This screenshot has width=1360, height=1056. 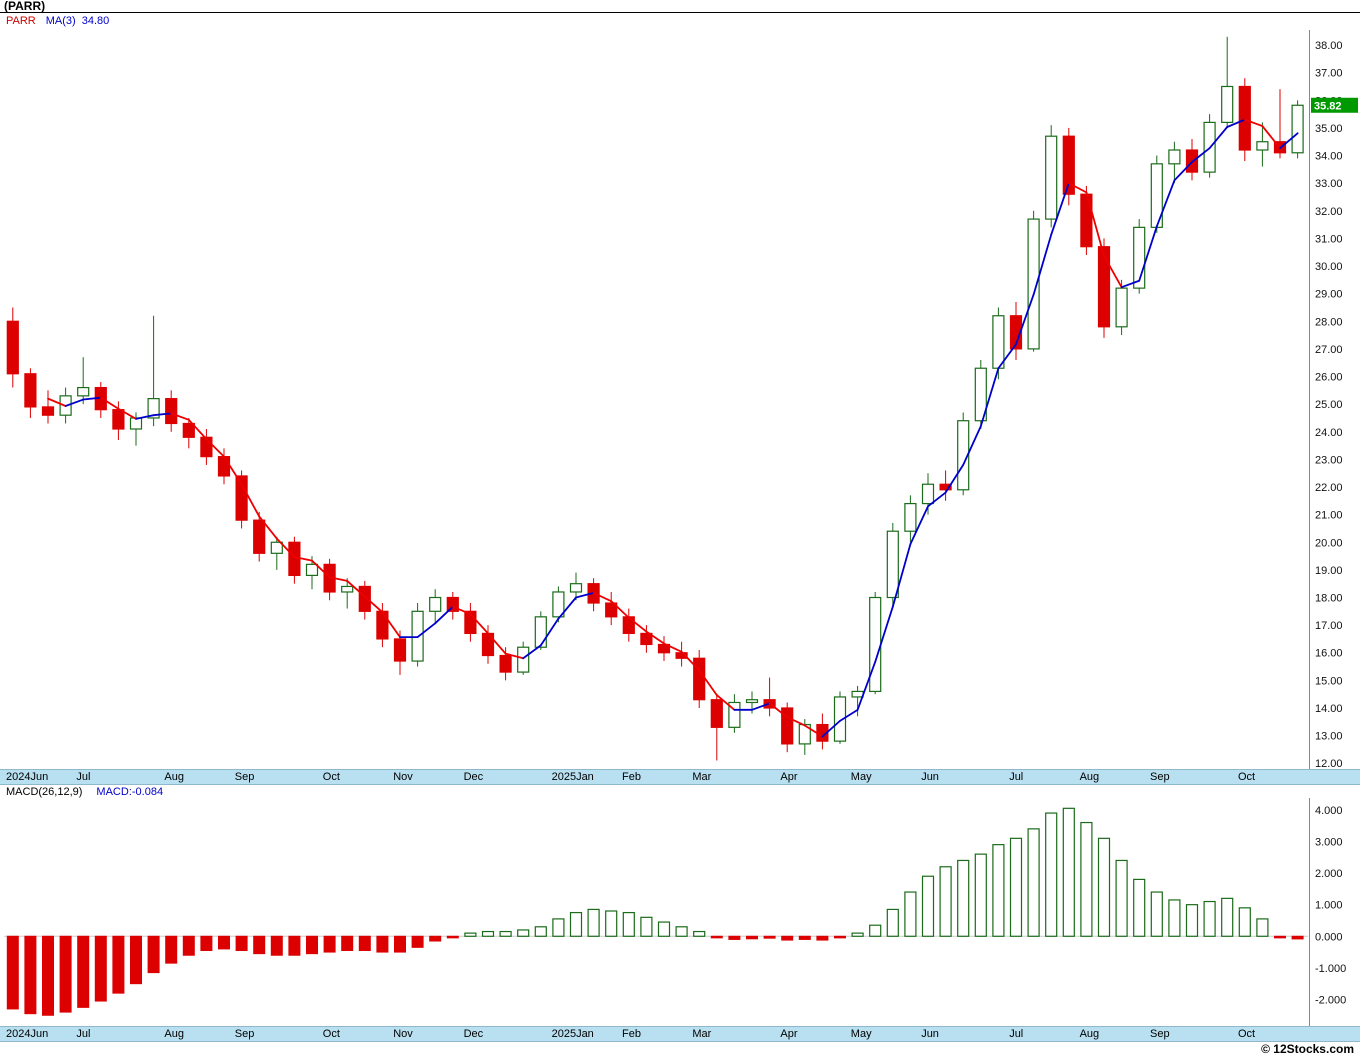 I want to click on svg-text: 24.00, so click(x=1329, y=433).